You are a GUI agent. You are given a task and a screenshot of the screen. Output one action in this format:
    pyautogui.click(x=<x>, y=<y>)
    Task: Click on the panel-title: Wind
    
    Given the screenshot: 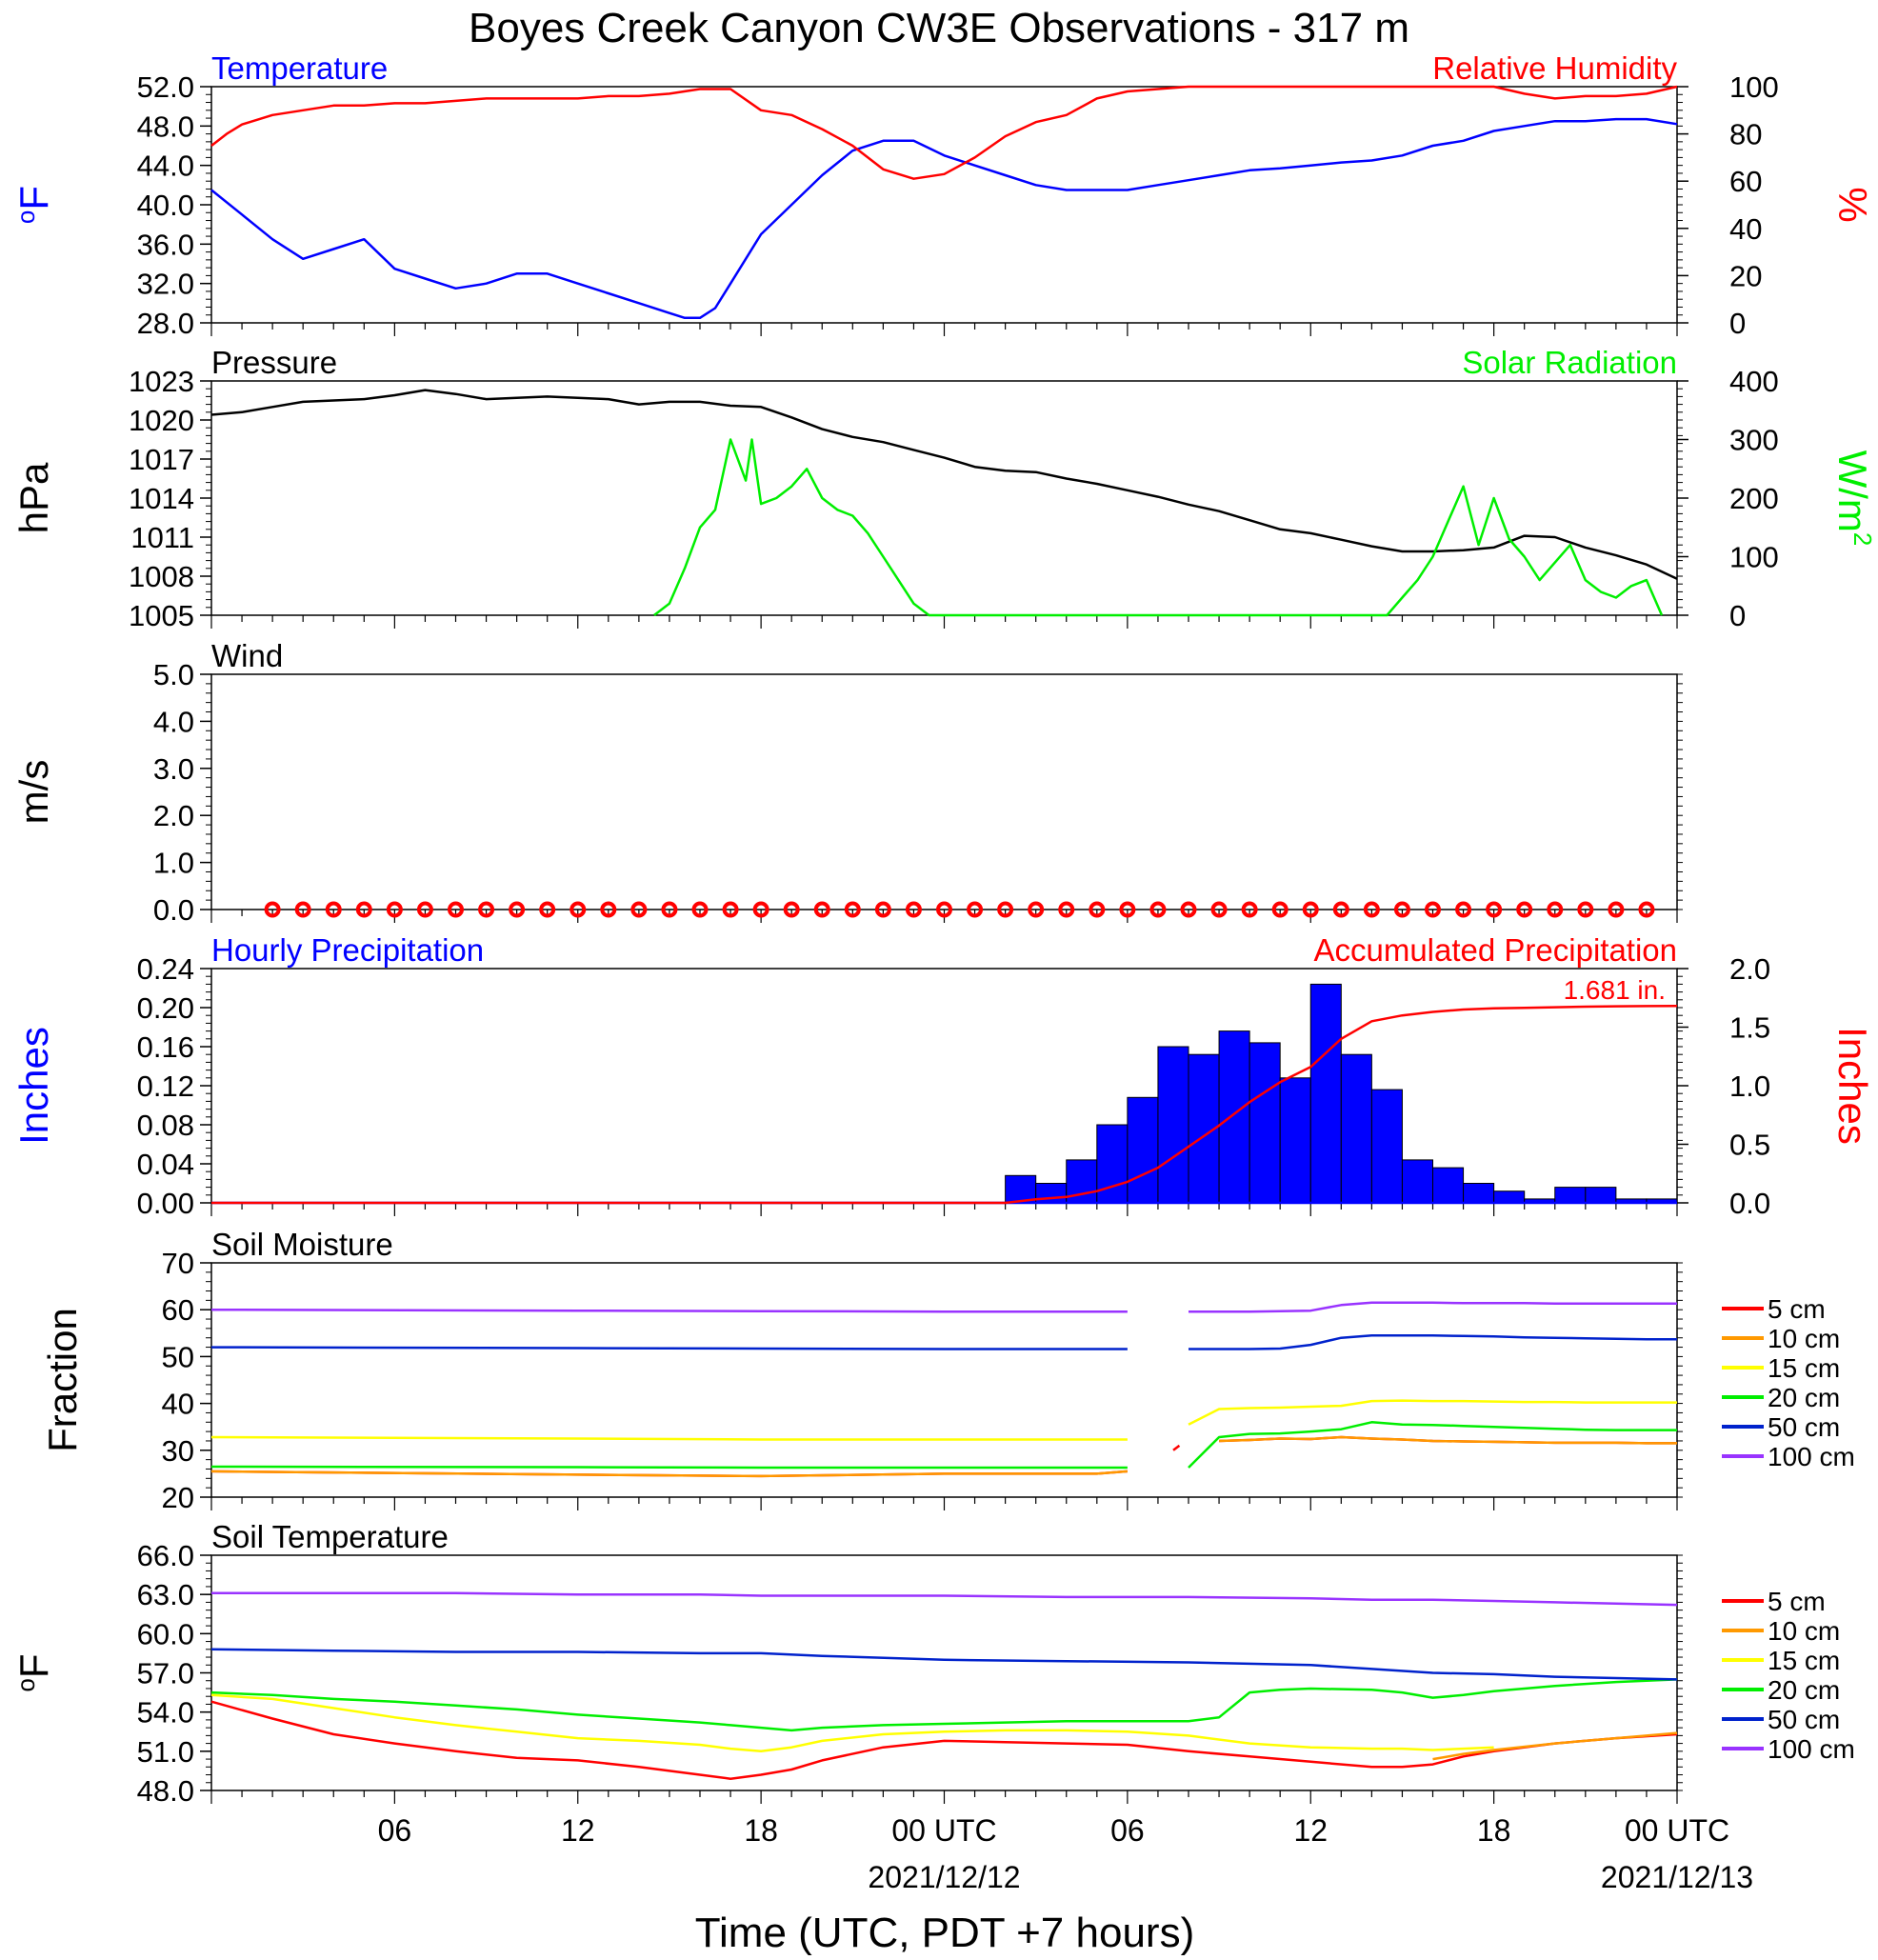 What is the action you would take?
    pyautogui.click(x=247, y=655)
    